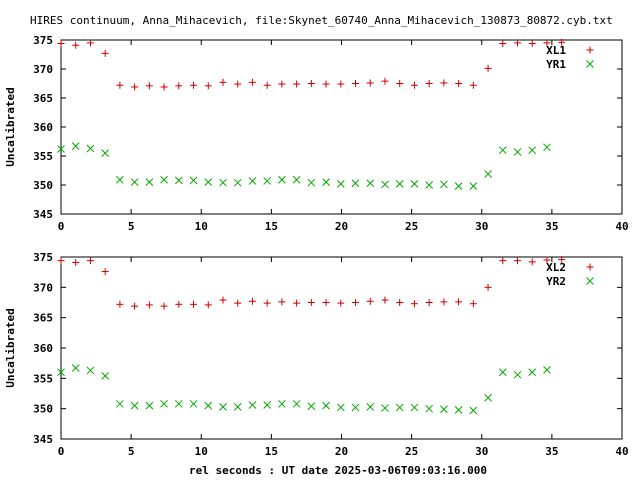 The width and height of the screenshot is (640, 480). What do you see at coordinates (131, 451) in the screenshot?
I see `x-tick-label: 5` at bounding box center [131, 451].